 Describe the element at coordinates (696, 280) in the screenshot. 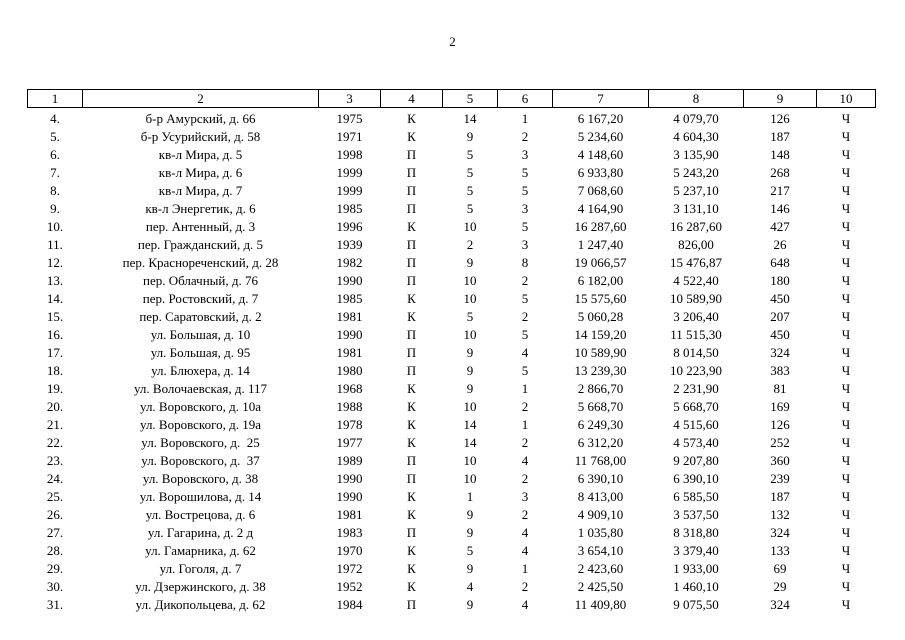

I see `table-cell-col-8: 4 522,40` at that location.